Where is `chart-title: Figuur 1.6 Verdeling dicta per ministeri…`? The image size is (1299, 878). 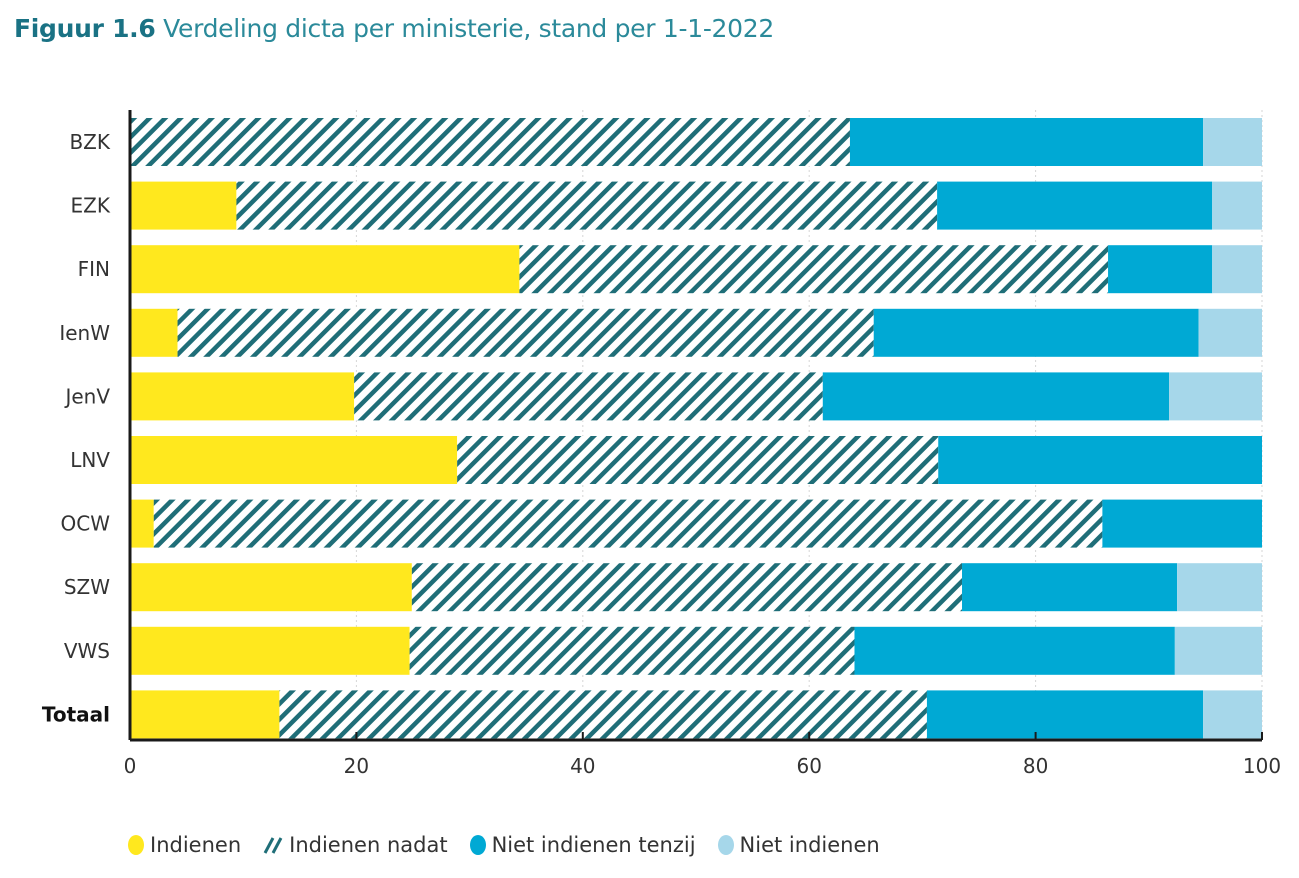 chart-title: Figuur 1.6 Verdeling dicta per ministeri… is located at coordinates (394, 28).